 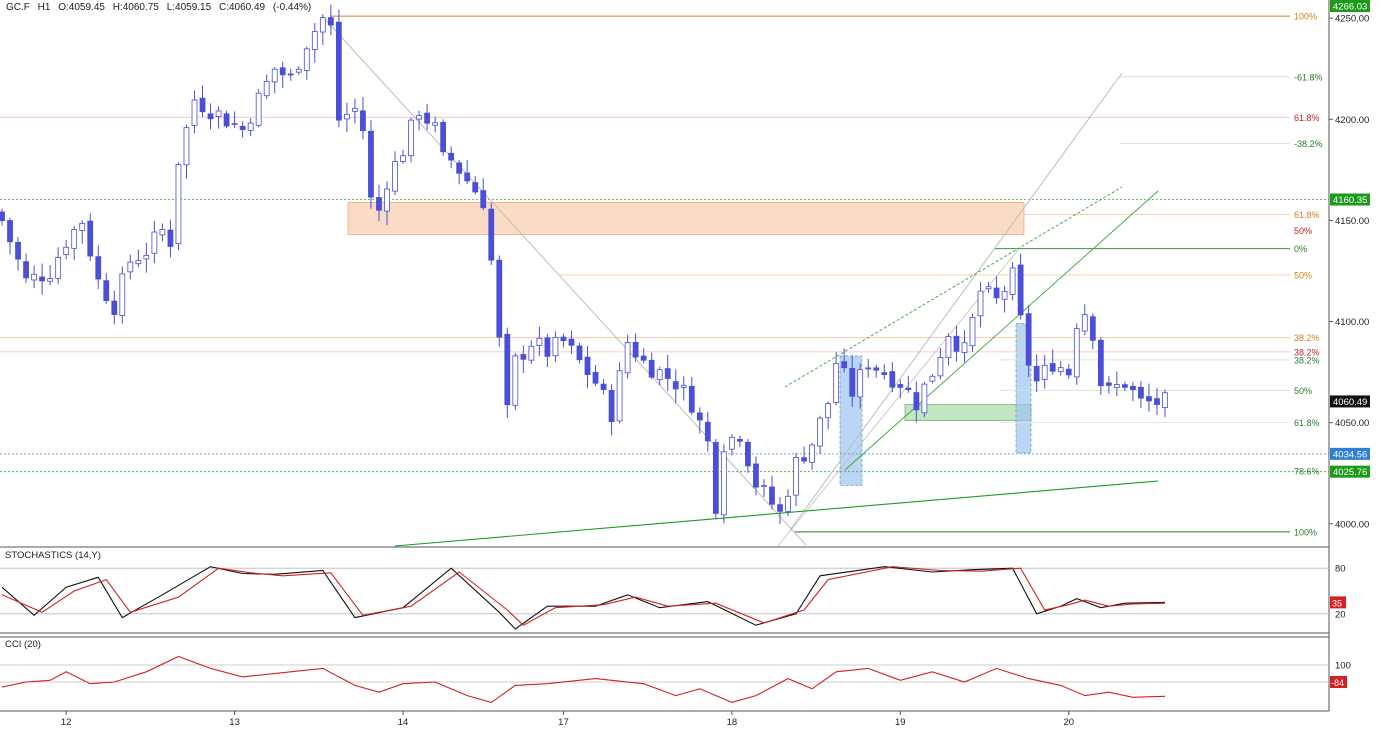 What do you see at coordinates (1308, 77) in the screenshot?
I see `fib-label: -61.8%` at bounding box center [1308, 77].